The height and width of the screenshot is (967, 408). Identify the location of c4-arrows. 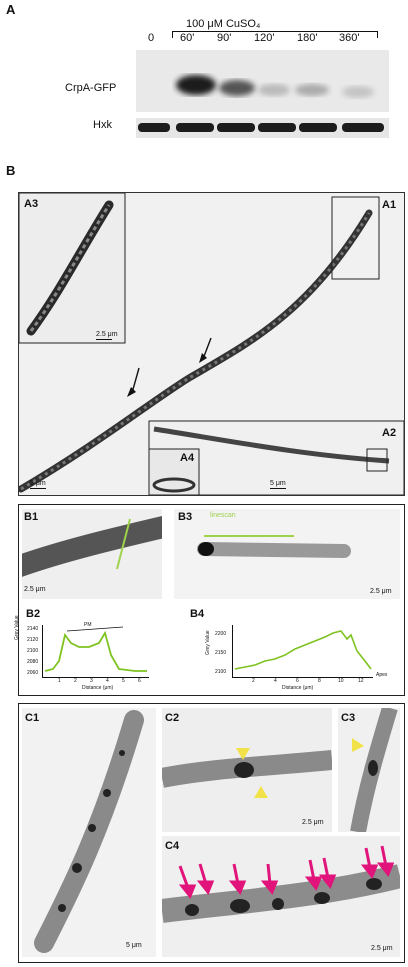
(286, 872).